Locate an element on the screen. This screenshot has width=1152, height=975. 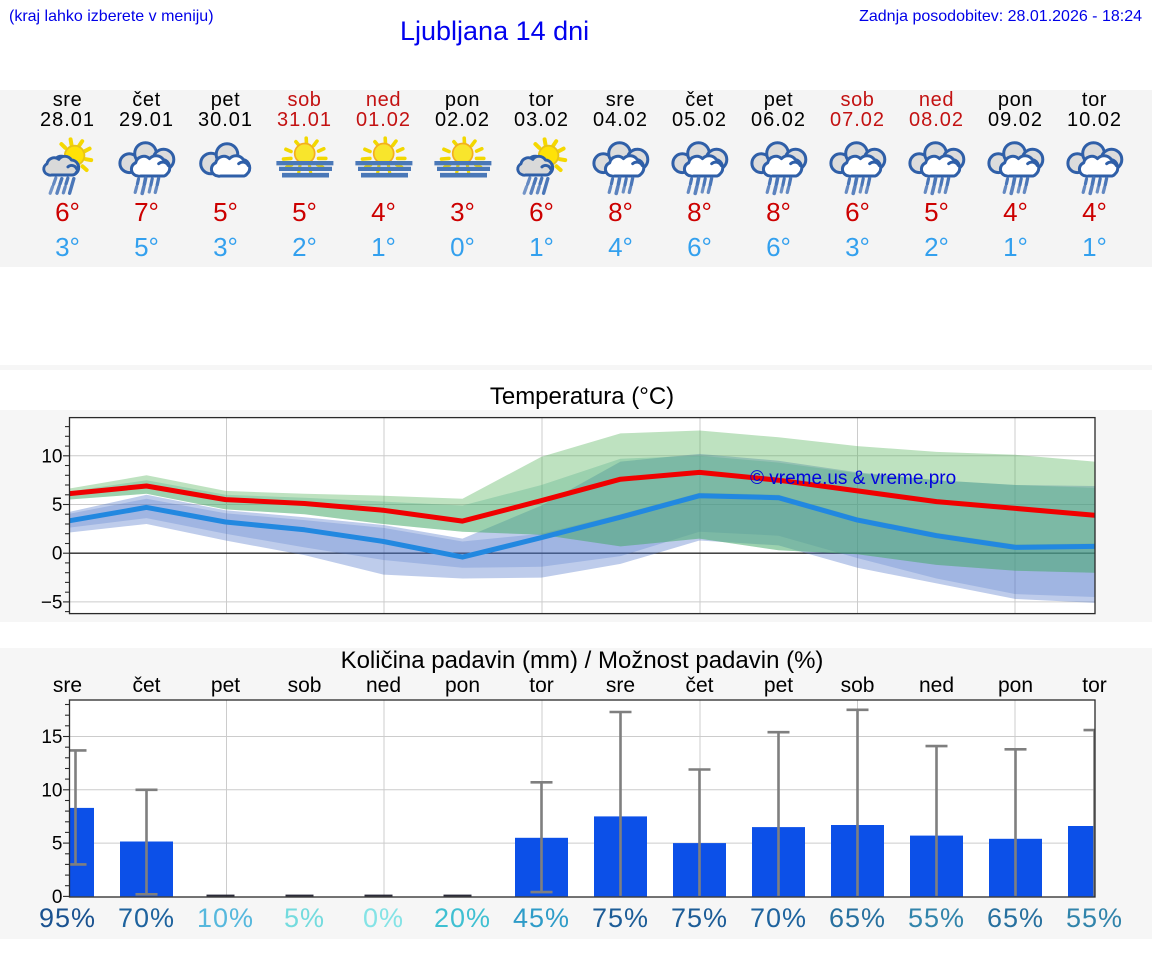
svg-text: © vreme.us & vreme.pro is located at coordinates (853, 478).